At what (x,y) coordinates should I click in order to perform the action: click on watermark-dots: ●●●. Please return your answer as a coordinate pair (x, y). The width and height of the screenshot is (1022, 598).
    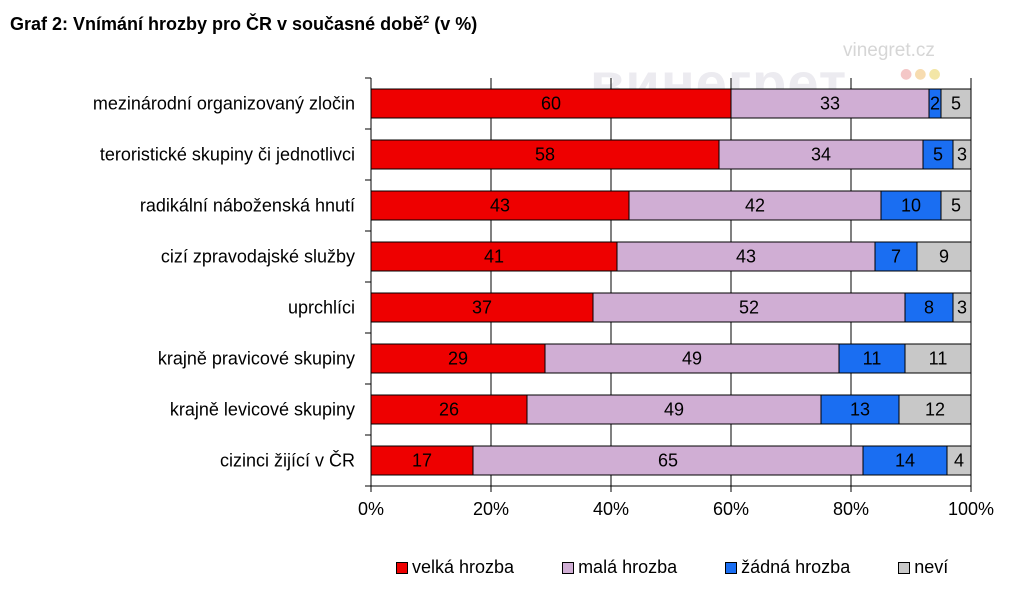
    Looking at the image, I should click on (921, 74).